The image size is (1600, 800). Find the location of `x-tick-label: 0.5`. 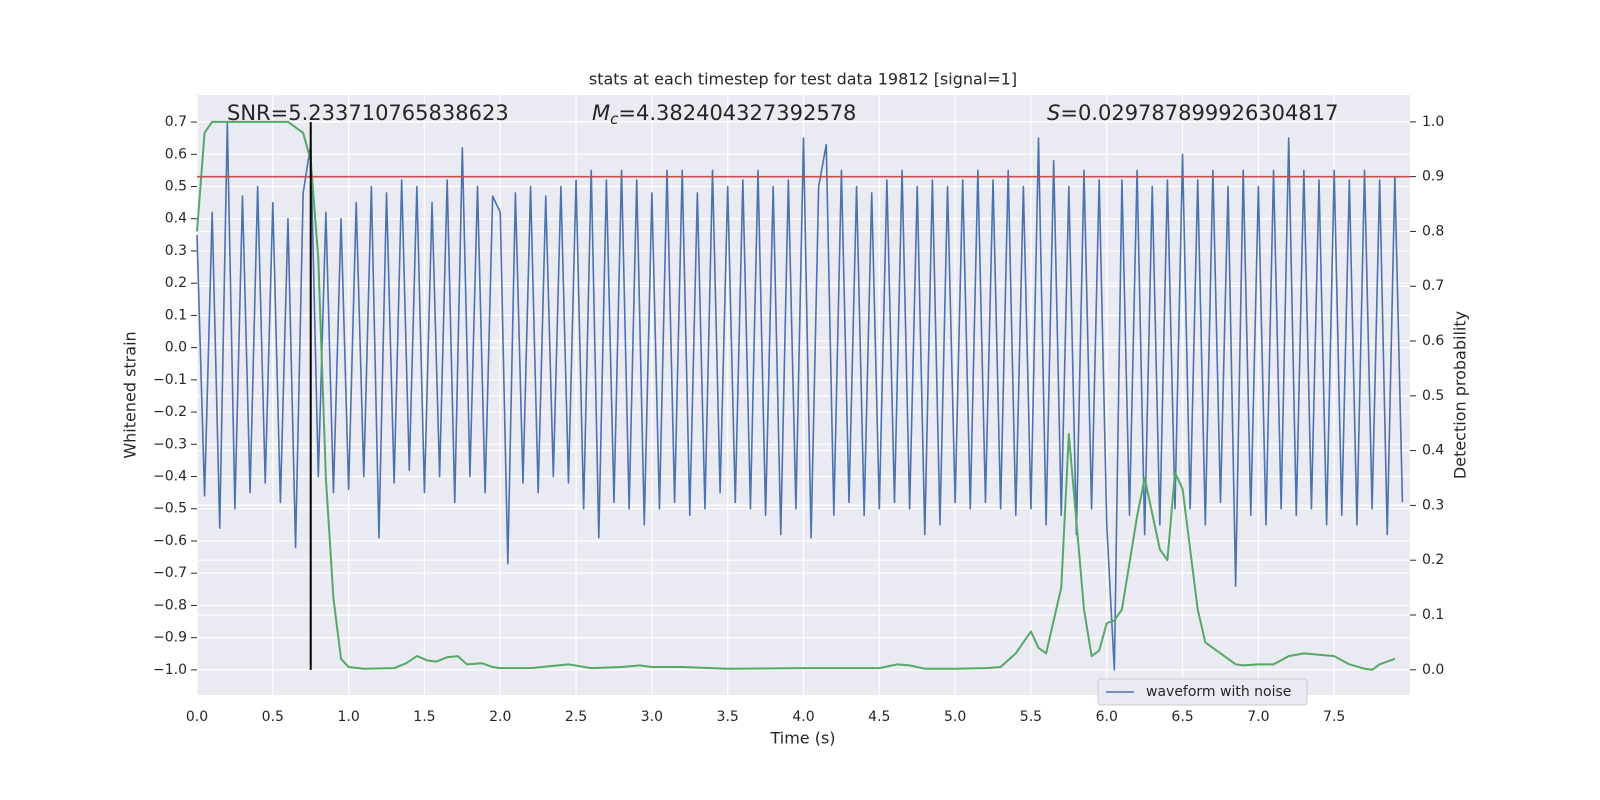

x-tick-label: 0.5 is located at coordinates (273, 717).